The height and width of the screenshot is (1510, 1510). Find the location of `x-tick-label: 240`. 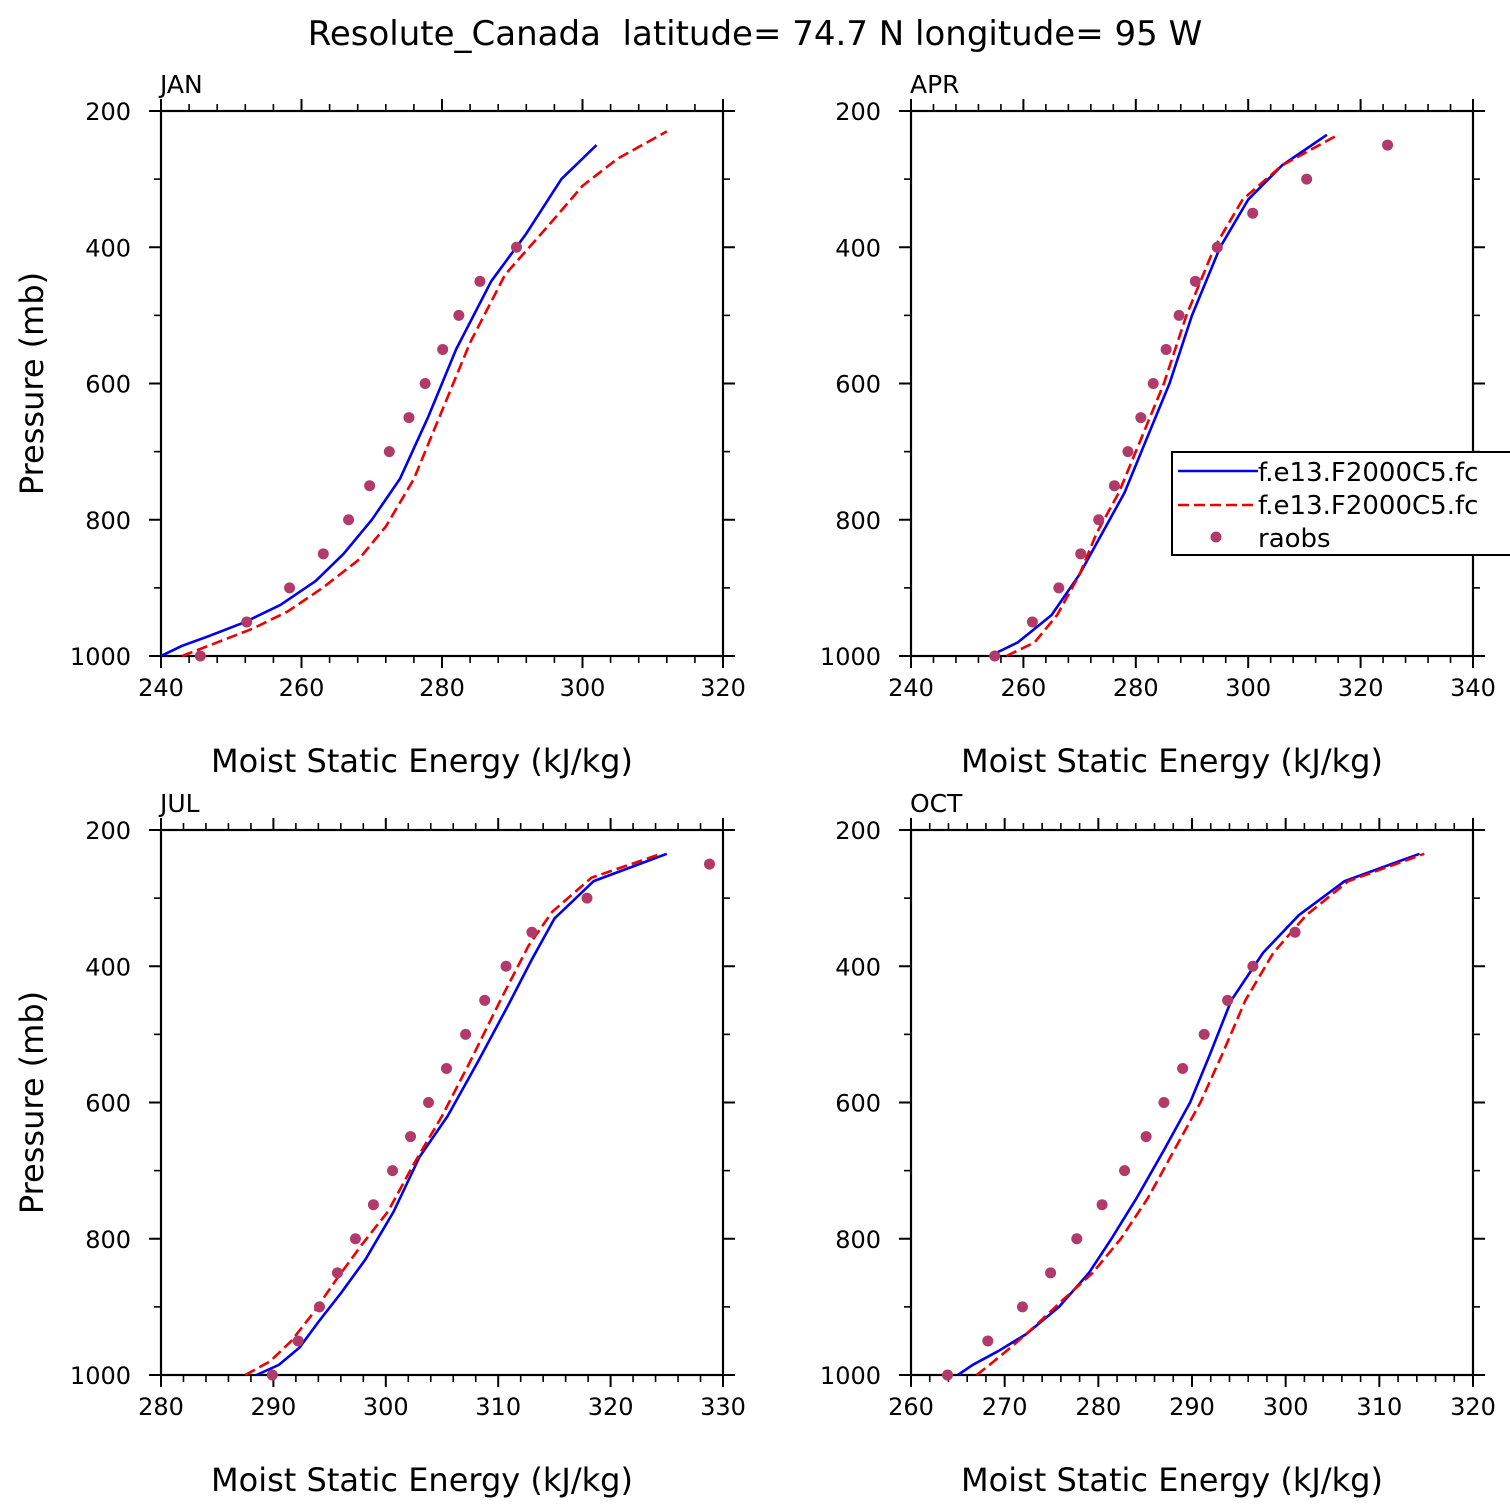

x-tick-label: 240 is located at coordinates (911, 688).